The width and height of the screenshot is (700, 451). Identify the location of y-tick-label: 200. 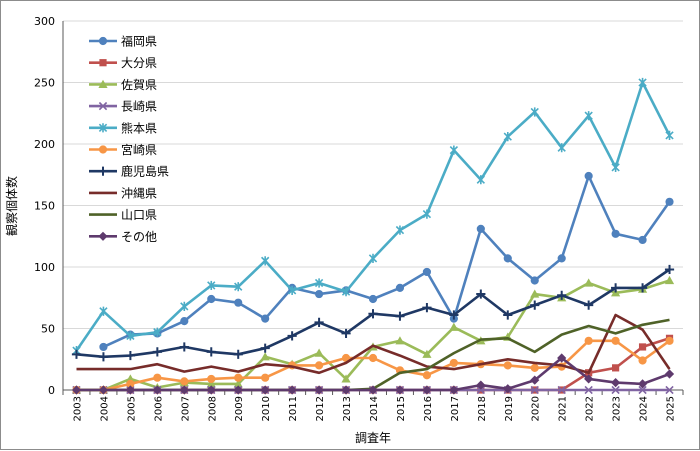
(44, 144).